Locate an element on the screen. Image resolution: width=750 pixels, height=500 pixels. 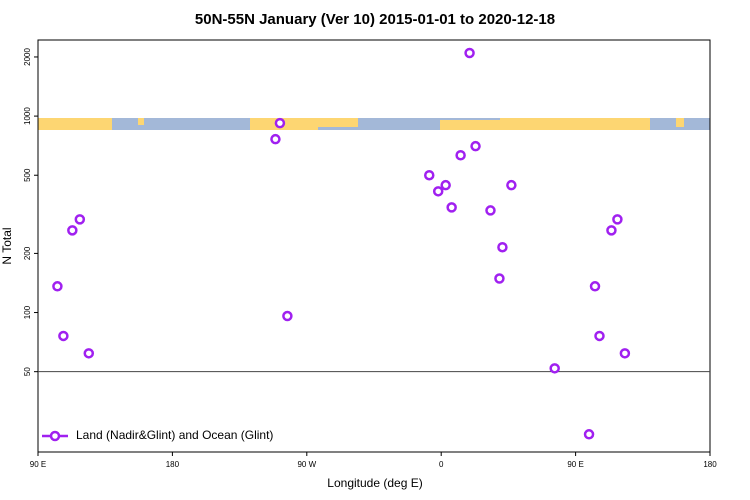
y-tick-label: 50 is located at coordinates (27, 371).